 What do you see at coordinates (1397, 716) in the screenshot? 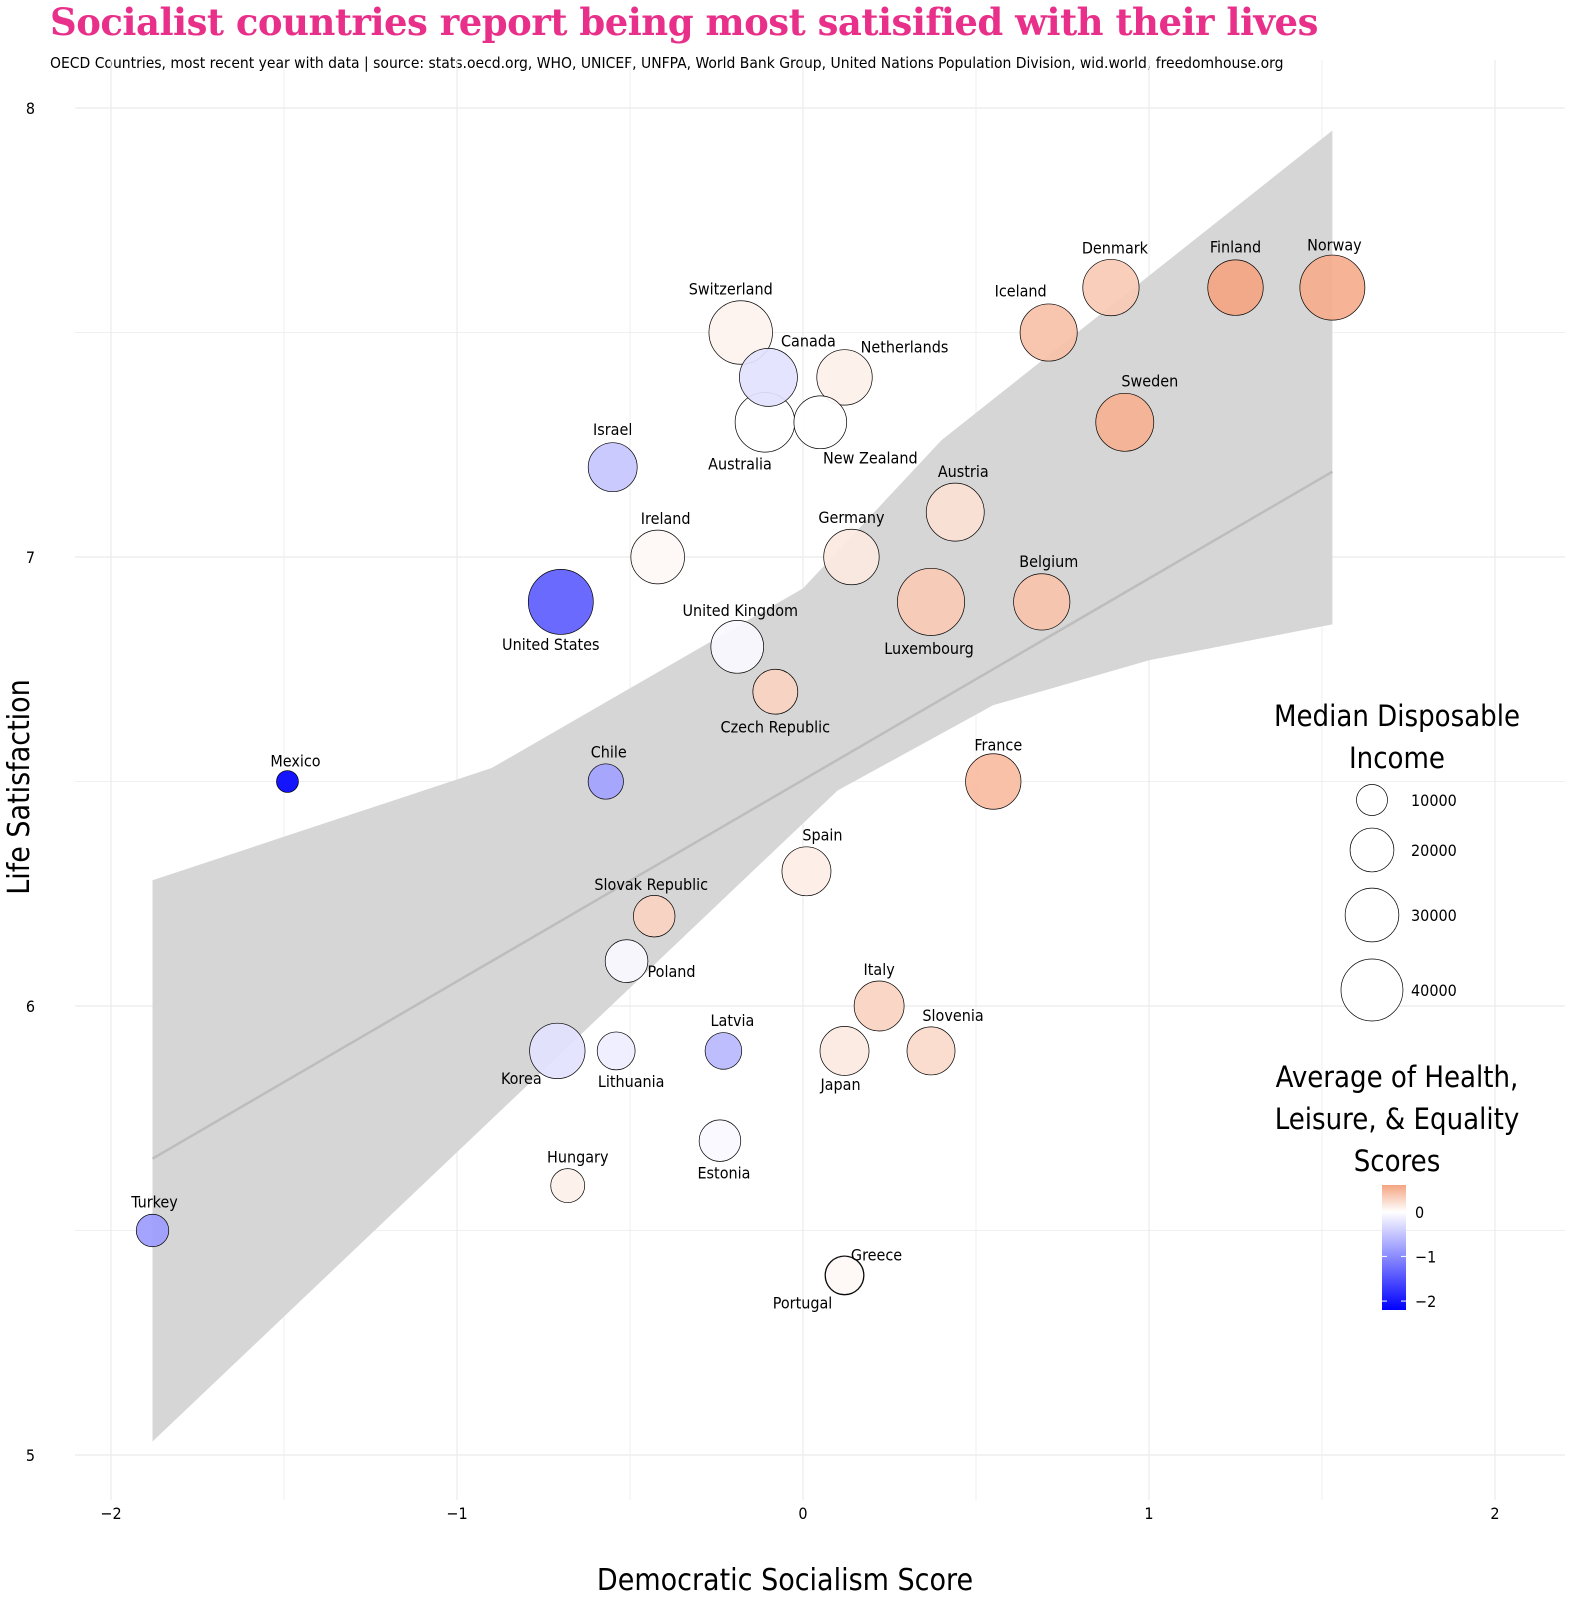
I see `size-legend-title: Median Disposable` at bounding box center [1397, 716].